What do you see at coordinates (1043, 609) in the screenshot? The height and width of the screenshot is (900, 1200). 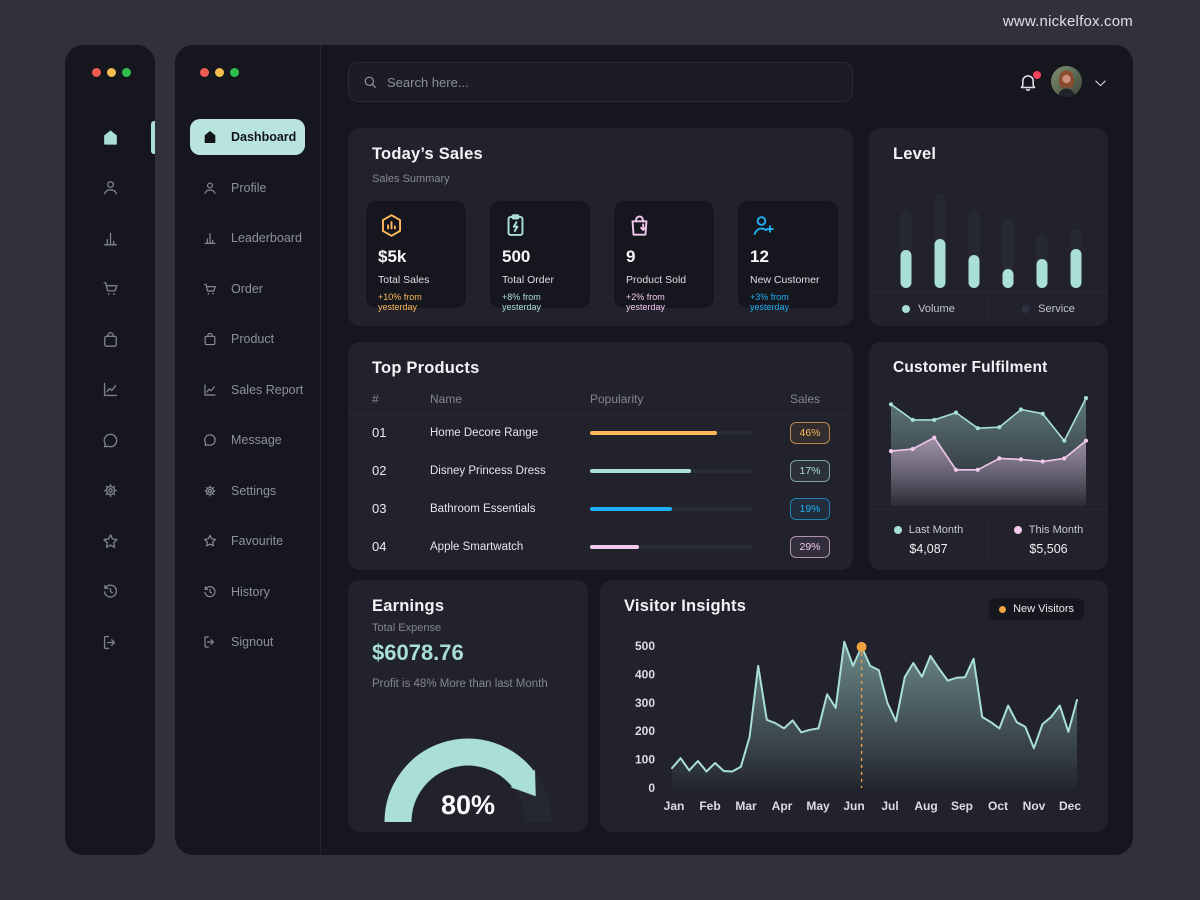 I see `badge-label: New Visitors` at bounding box center [1043, 609].